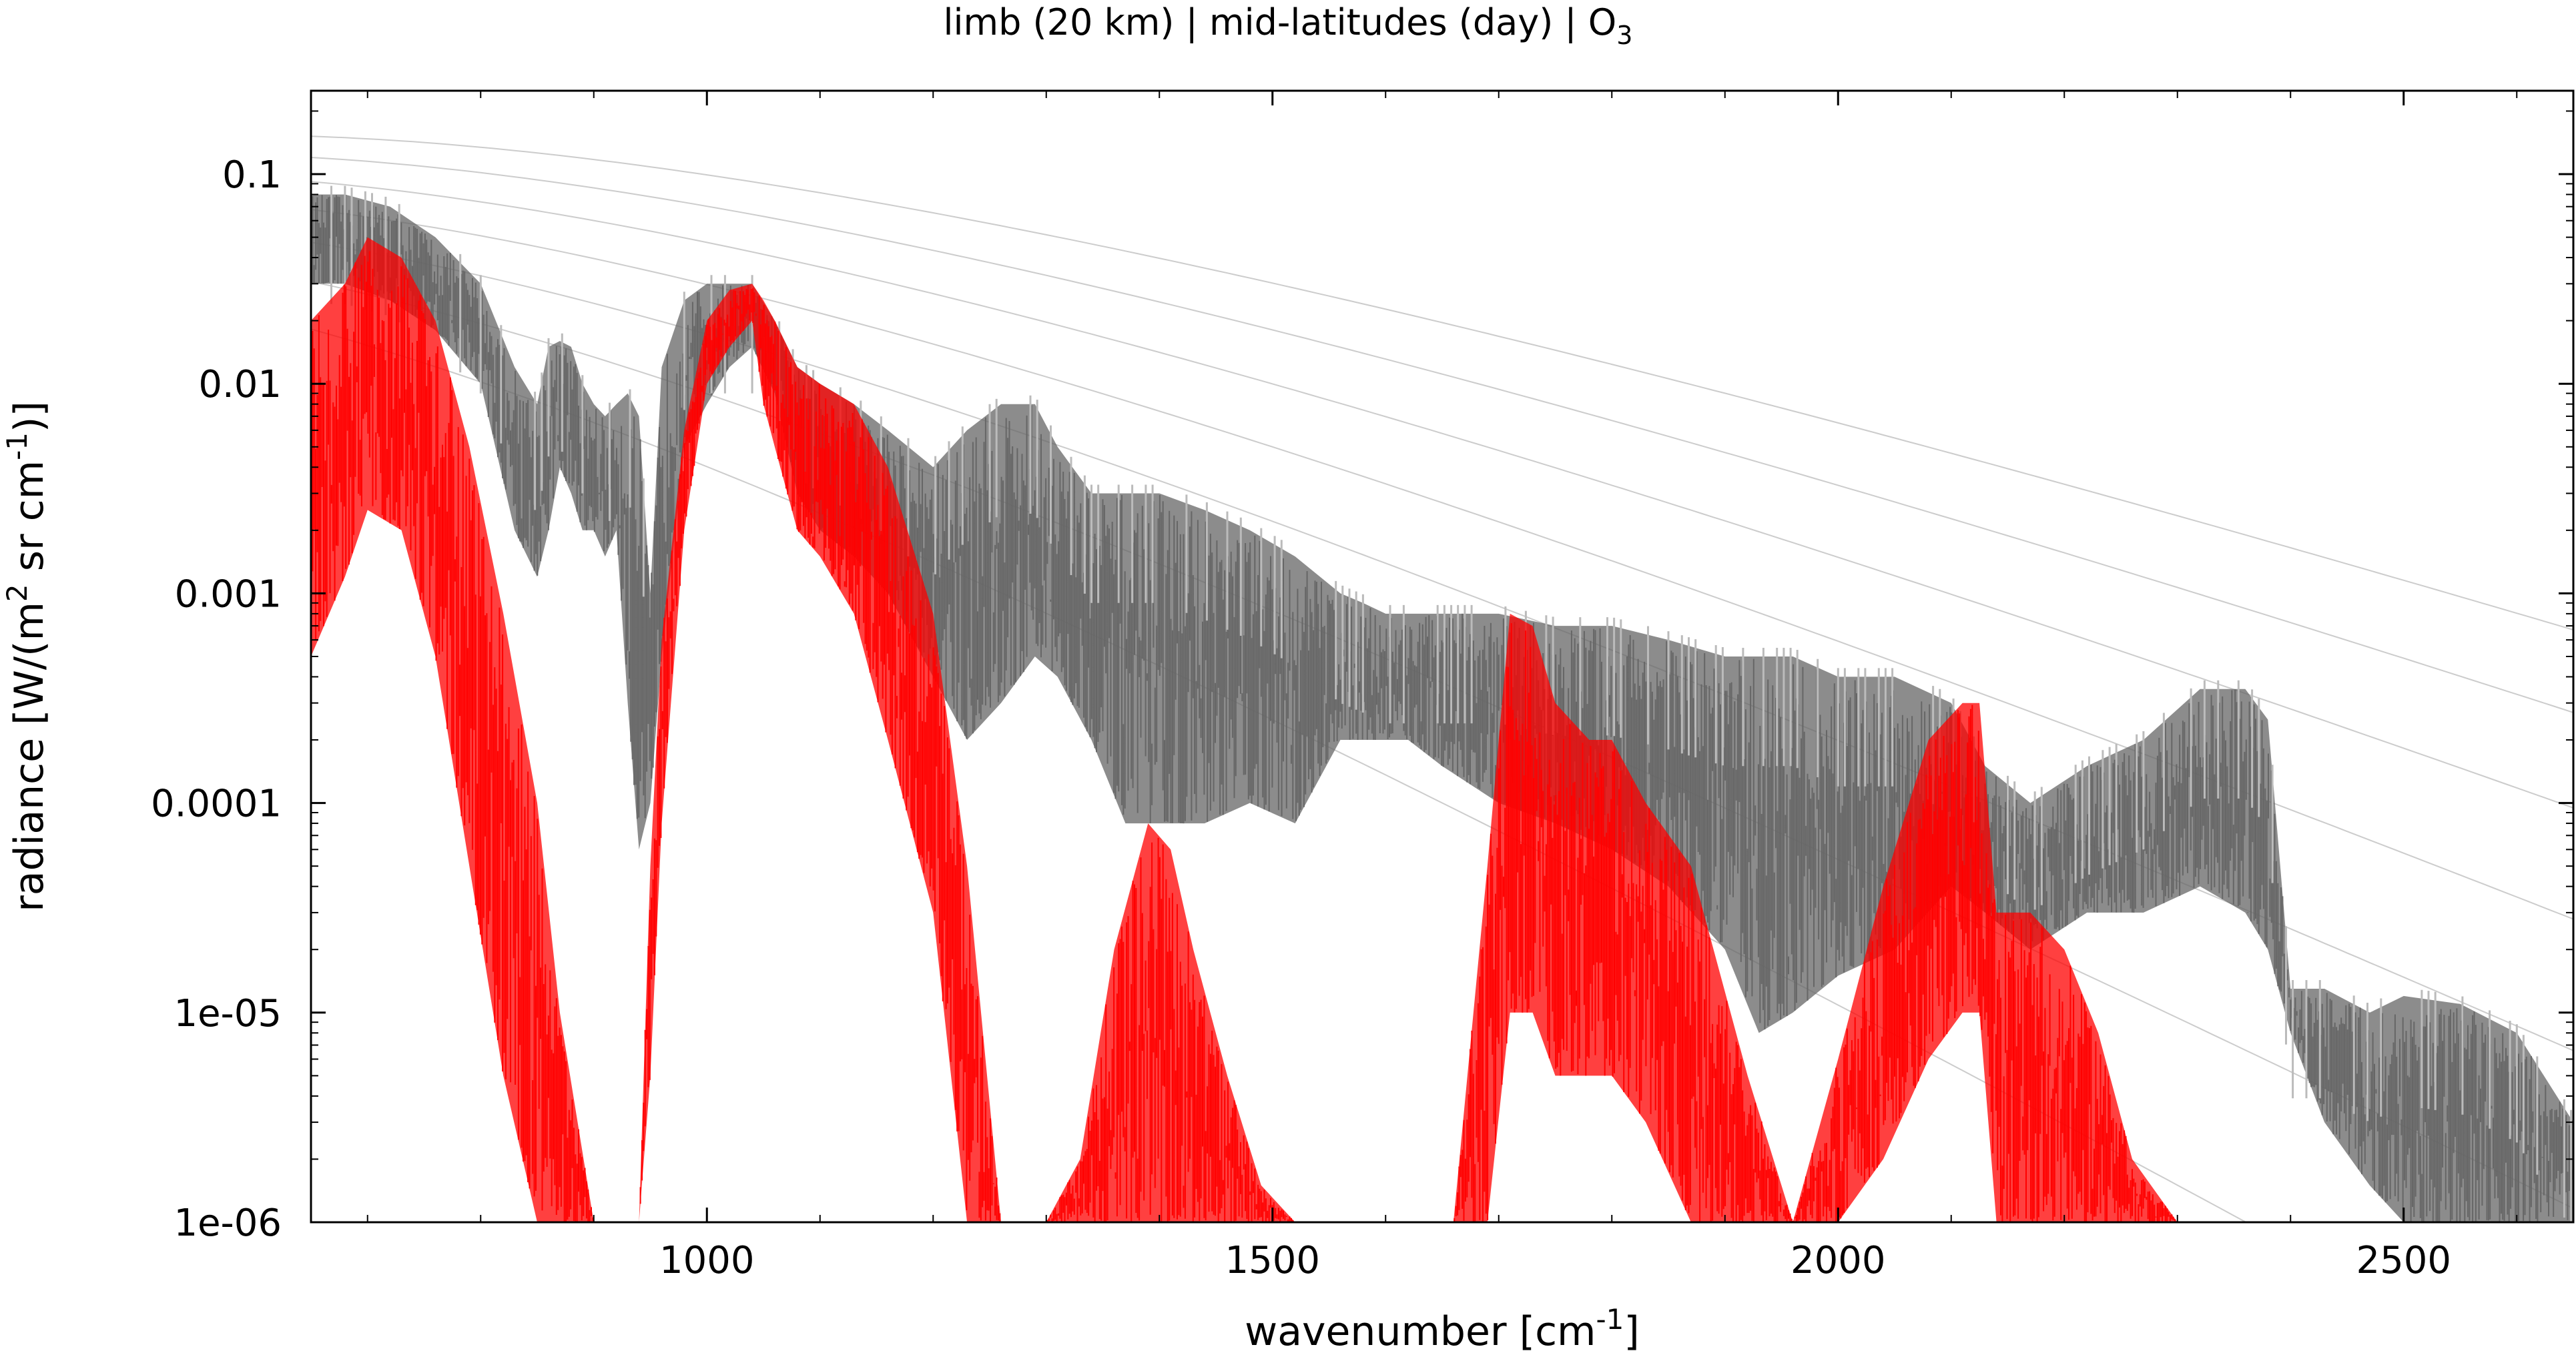  What do you see at coordinates (228, 1223) in the screenshot?
I see `y-tick-label: 1e-06` at bounding box center [228, 1223].